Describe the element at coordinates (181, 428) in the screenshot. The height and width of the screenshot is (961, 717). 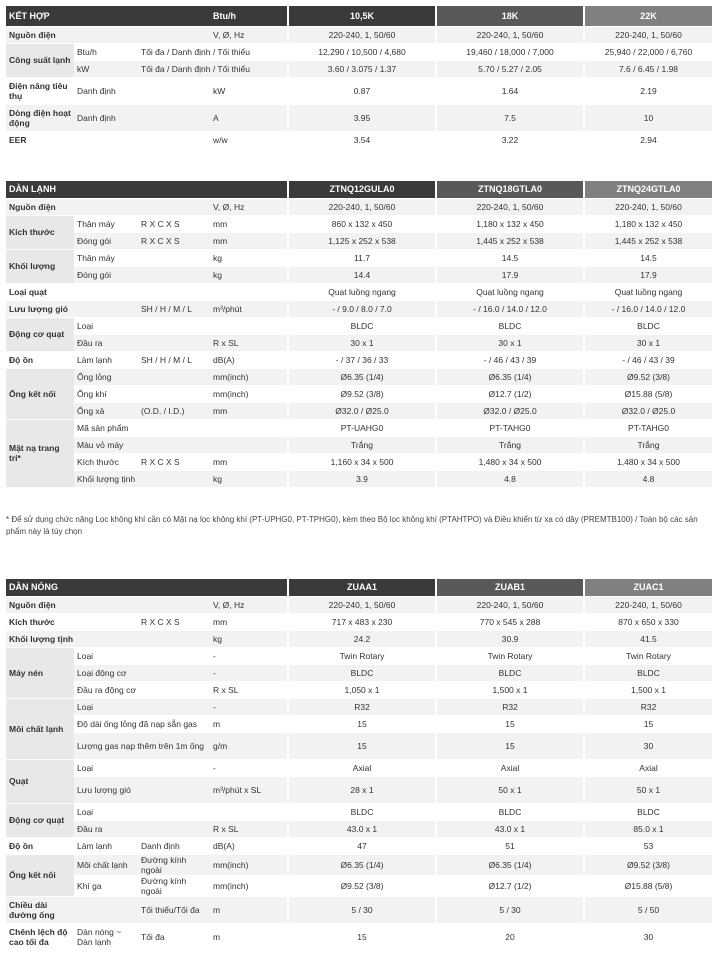
I see `label-cell: Mã sản phẩm` at that location.